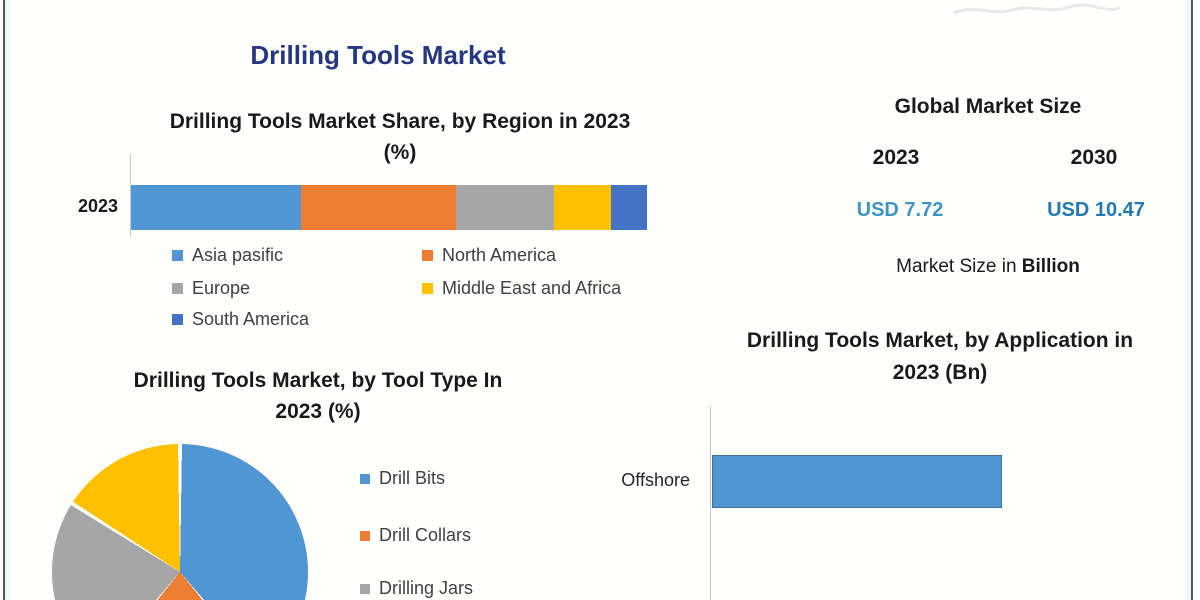 The image size is (1200, 600). I want to click on pie-chart-title-line2: 2023 (%), so click(318, 411).